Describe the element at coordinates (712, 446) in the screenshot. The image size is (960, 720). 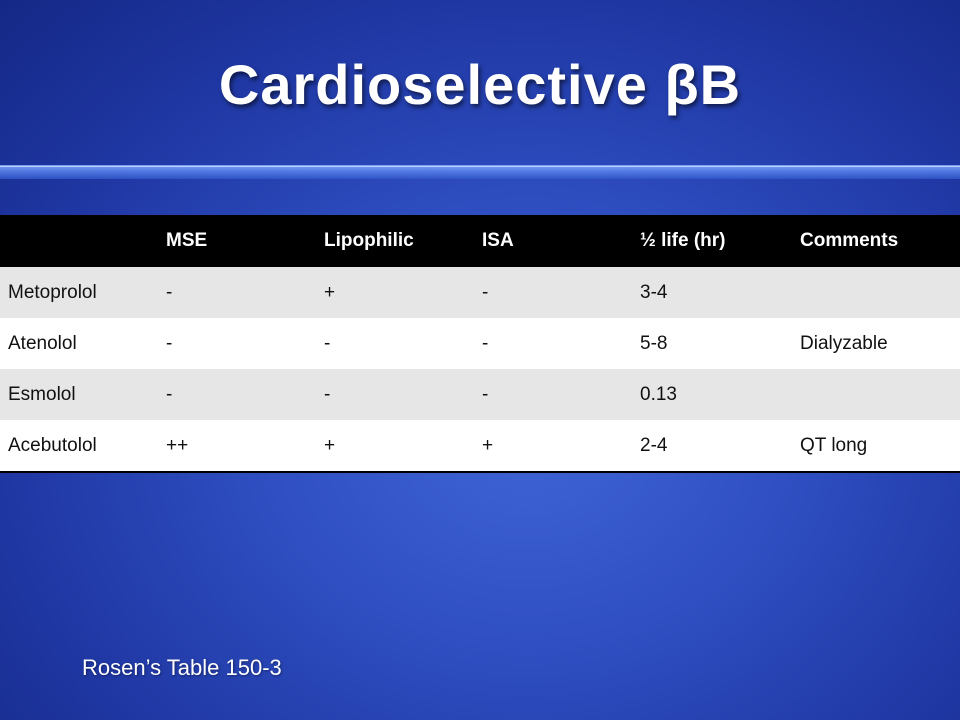
I see `cell-half-life: 2-4` at that location.